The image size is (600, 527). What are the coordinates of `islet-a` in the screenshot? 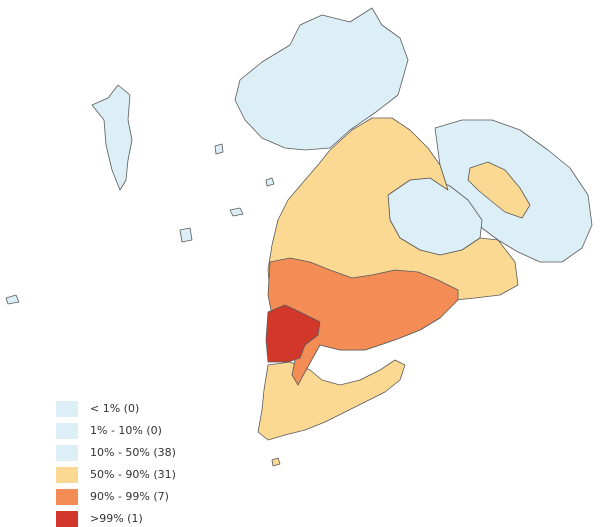 It's located at (236, 212).